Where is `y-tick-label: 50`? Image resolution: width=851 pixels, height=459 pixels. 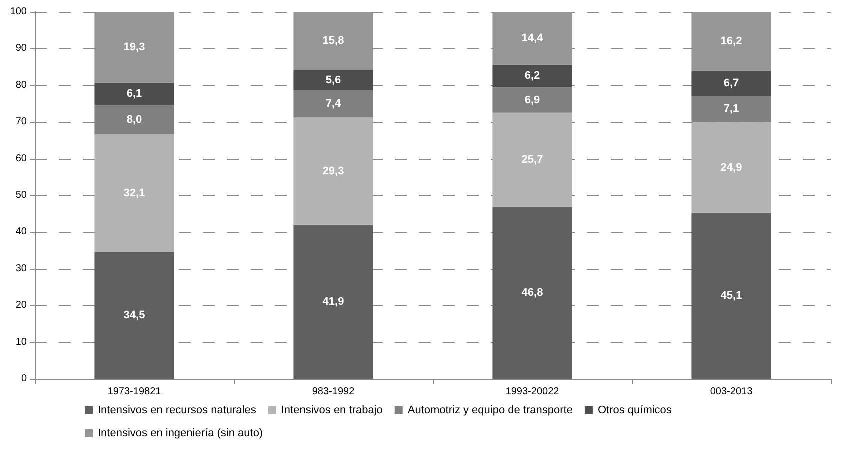 y-tick-label: 50 is located at coordinates (22, 195).